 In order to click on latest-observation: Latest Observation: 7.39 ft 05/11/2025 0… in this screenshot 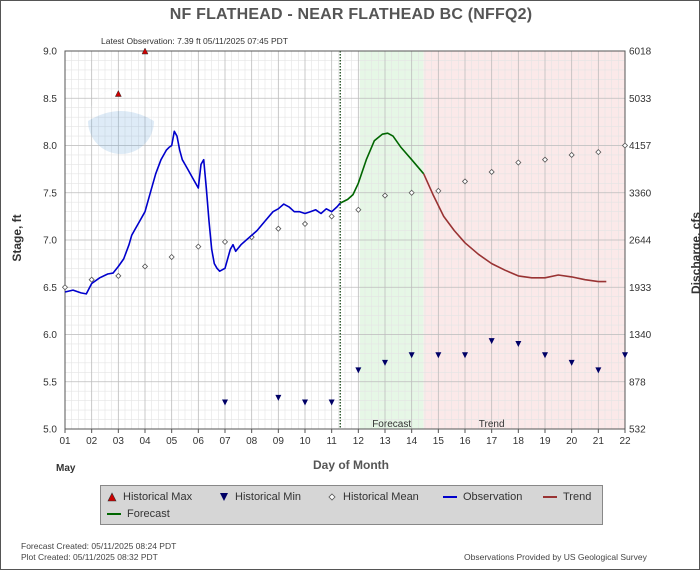, I will do `click(194, 41)`.